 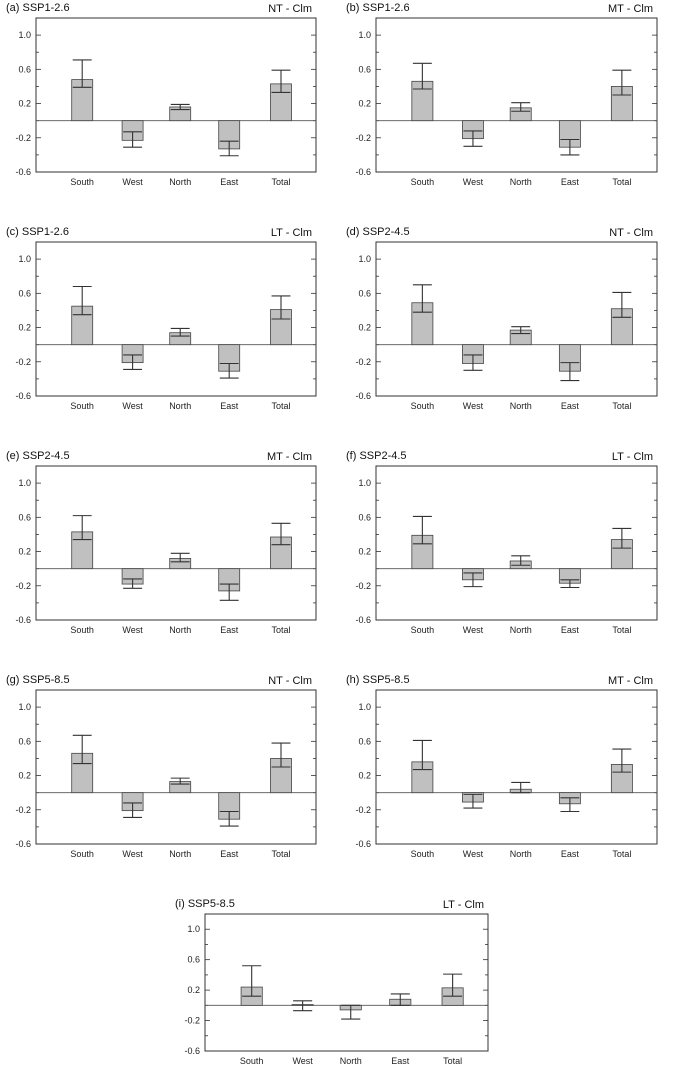 What do you see at coordinates (376, 456) in the screenshot?
I see `panel-title: (f) SSP2-4.5` at bounding box center [376, 456].